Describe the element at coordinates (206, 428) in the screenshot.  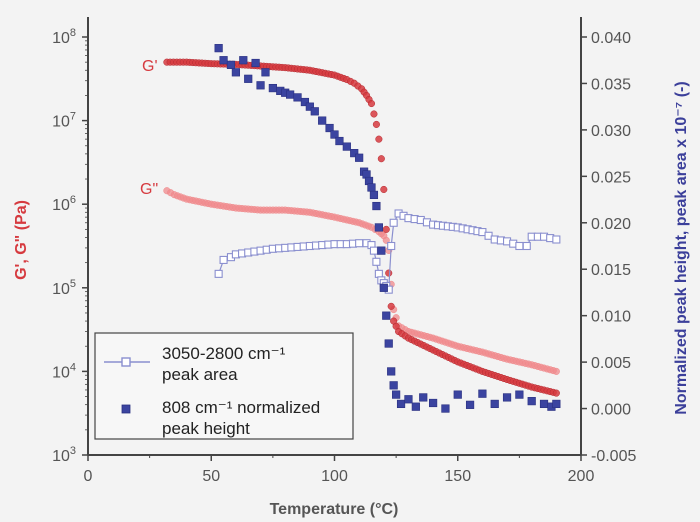
I see `legend-height-line2: peak height` at that location.